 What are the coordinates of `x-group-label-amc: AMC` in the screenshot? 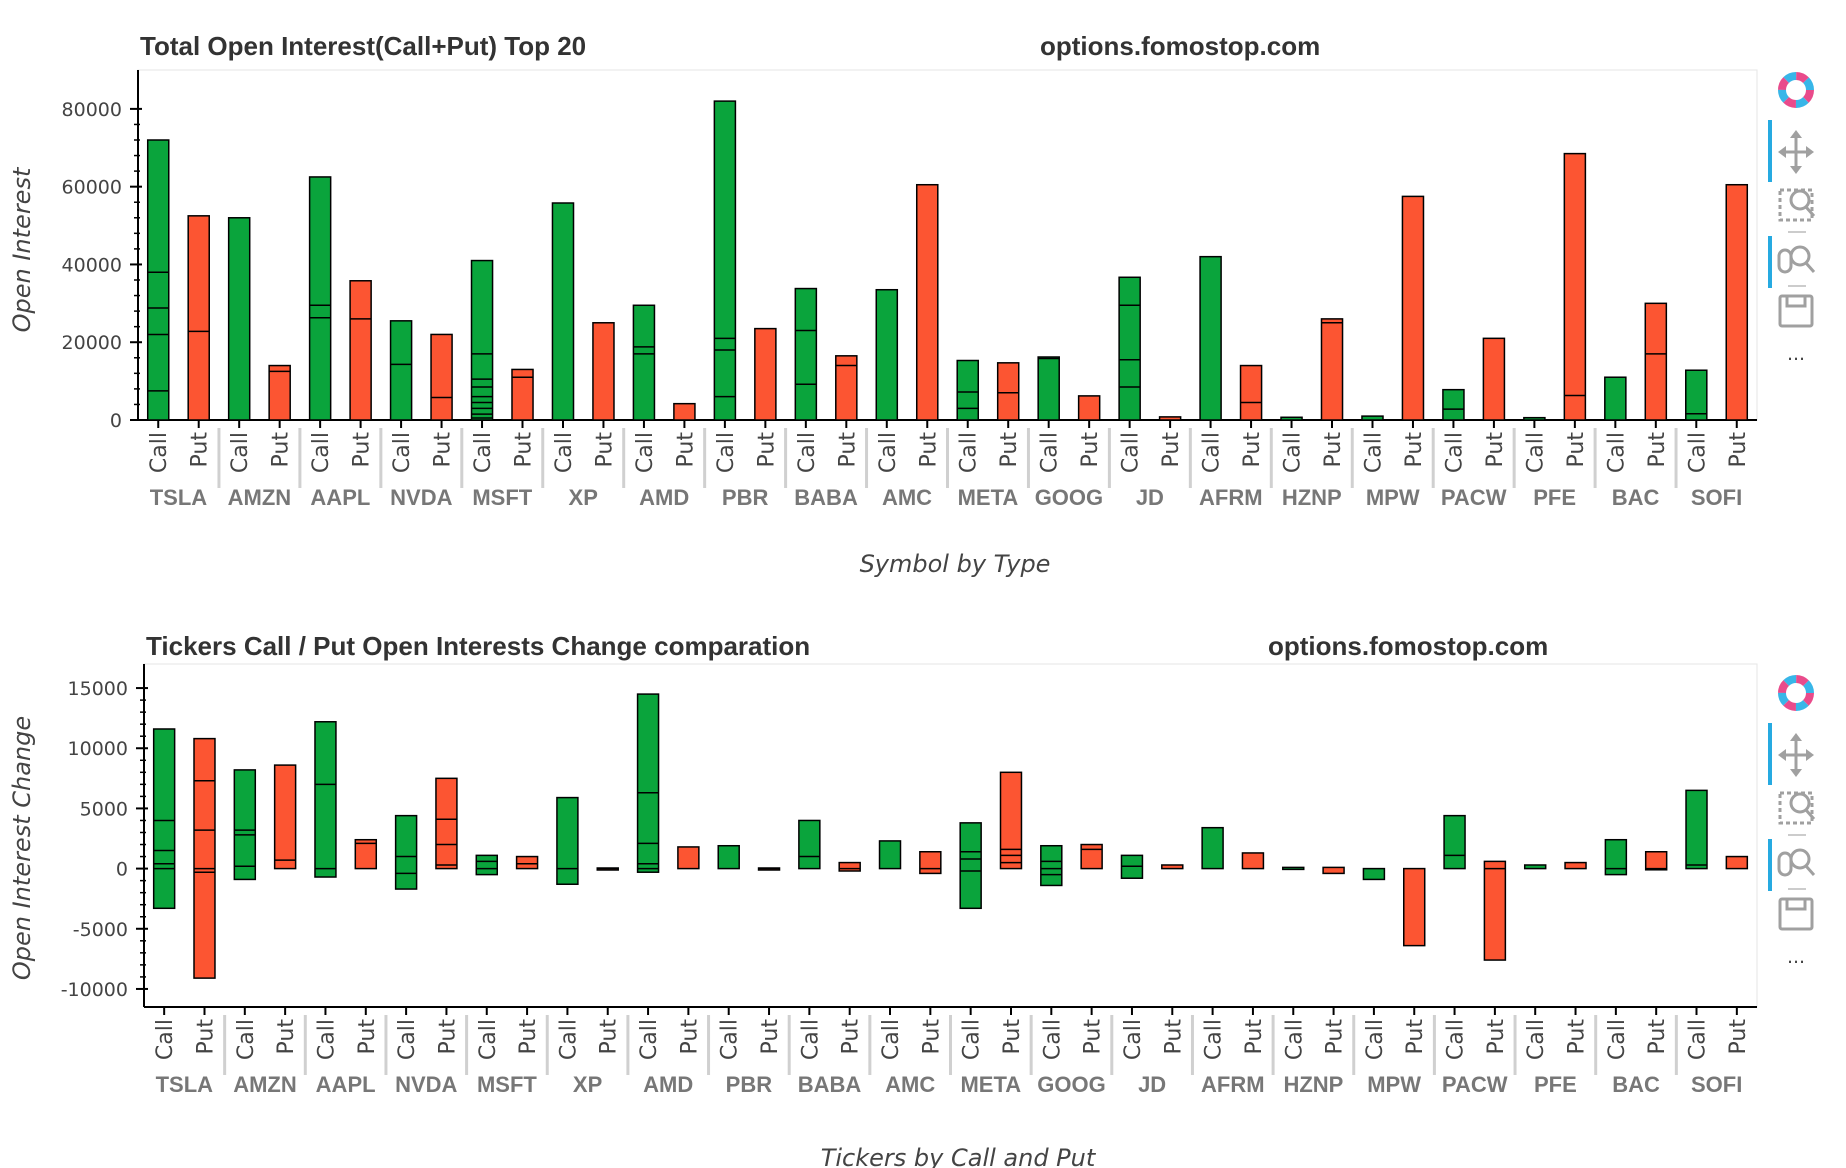 It's located at (907, 497).